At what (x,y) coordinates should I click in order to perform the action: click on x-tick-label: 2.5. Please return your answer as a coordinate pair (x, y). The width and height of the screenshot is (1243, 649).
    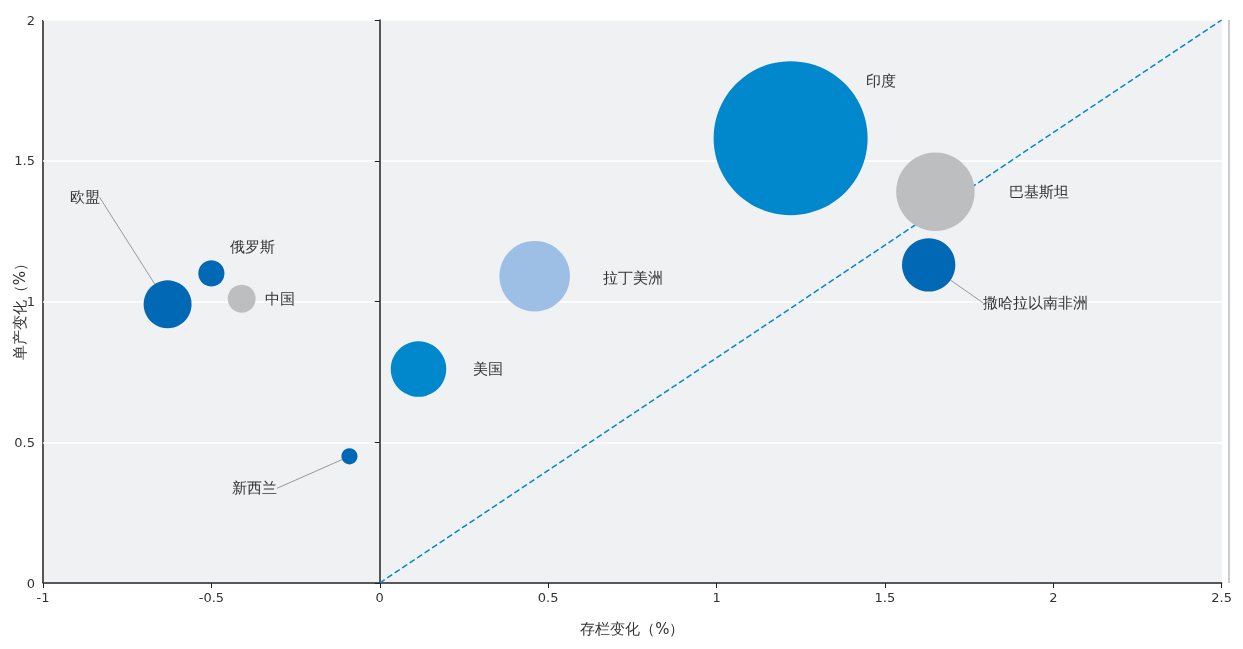
    Looking at the image, I should click on (1222, 597).